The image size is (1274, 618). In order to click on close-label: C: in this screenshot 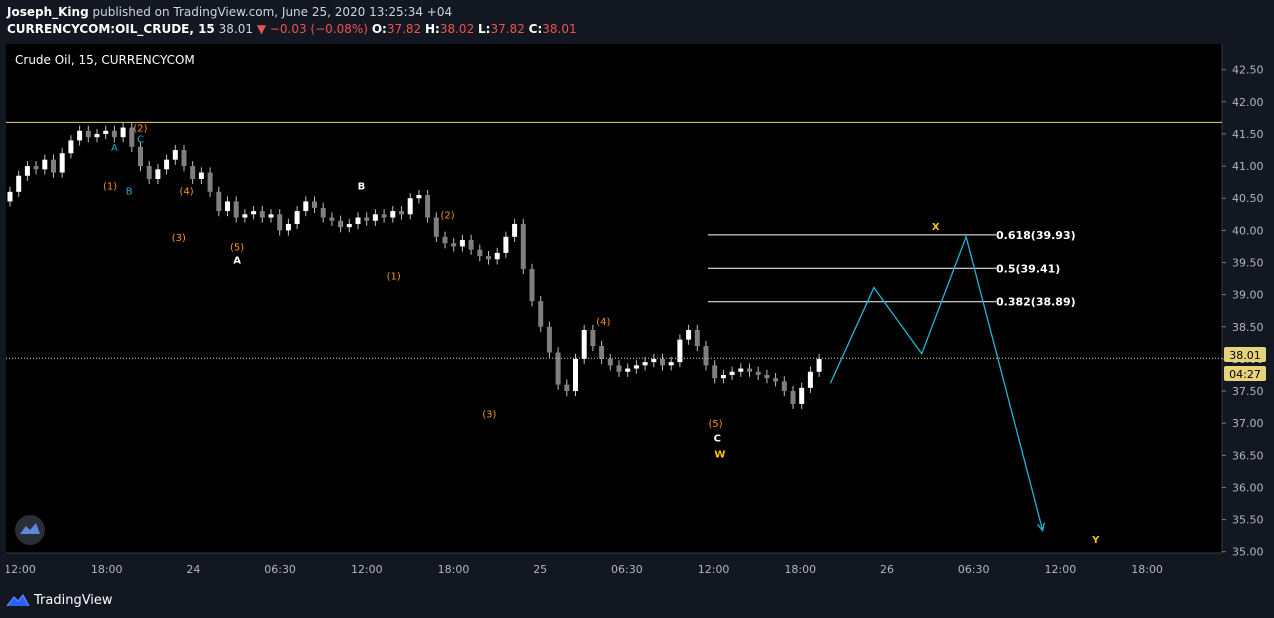, I will do `click(535, 29)`.